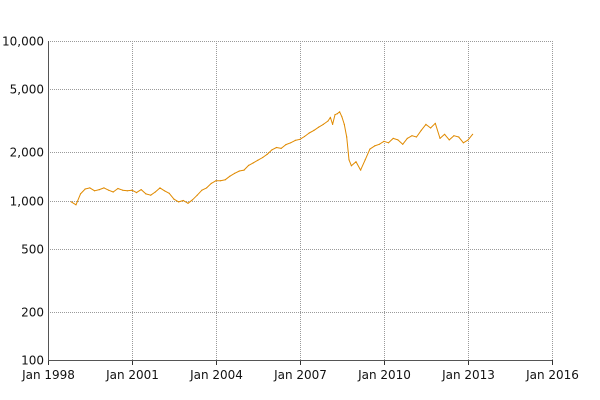 The height and width of the screenshot is (400, 600). What do you see at coordinates (468, 375) in the screenshot?
I see `x-tick-label: Jan 2013` at bounding box center [468, 375].